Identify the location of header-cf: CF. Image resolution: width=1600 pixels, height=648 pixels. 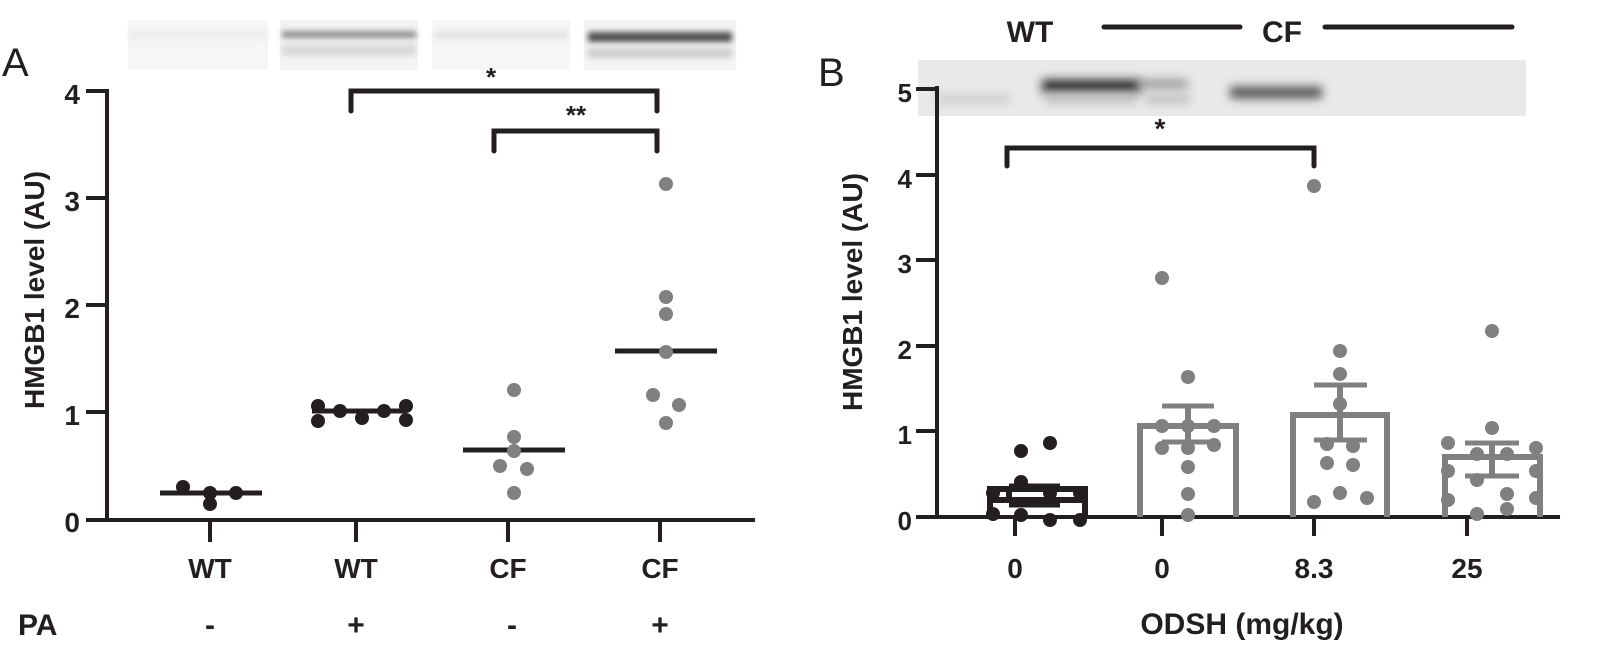
(1282, 32).